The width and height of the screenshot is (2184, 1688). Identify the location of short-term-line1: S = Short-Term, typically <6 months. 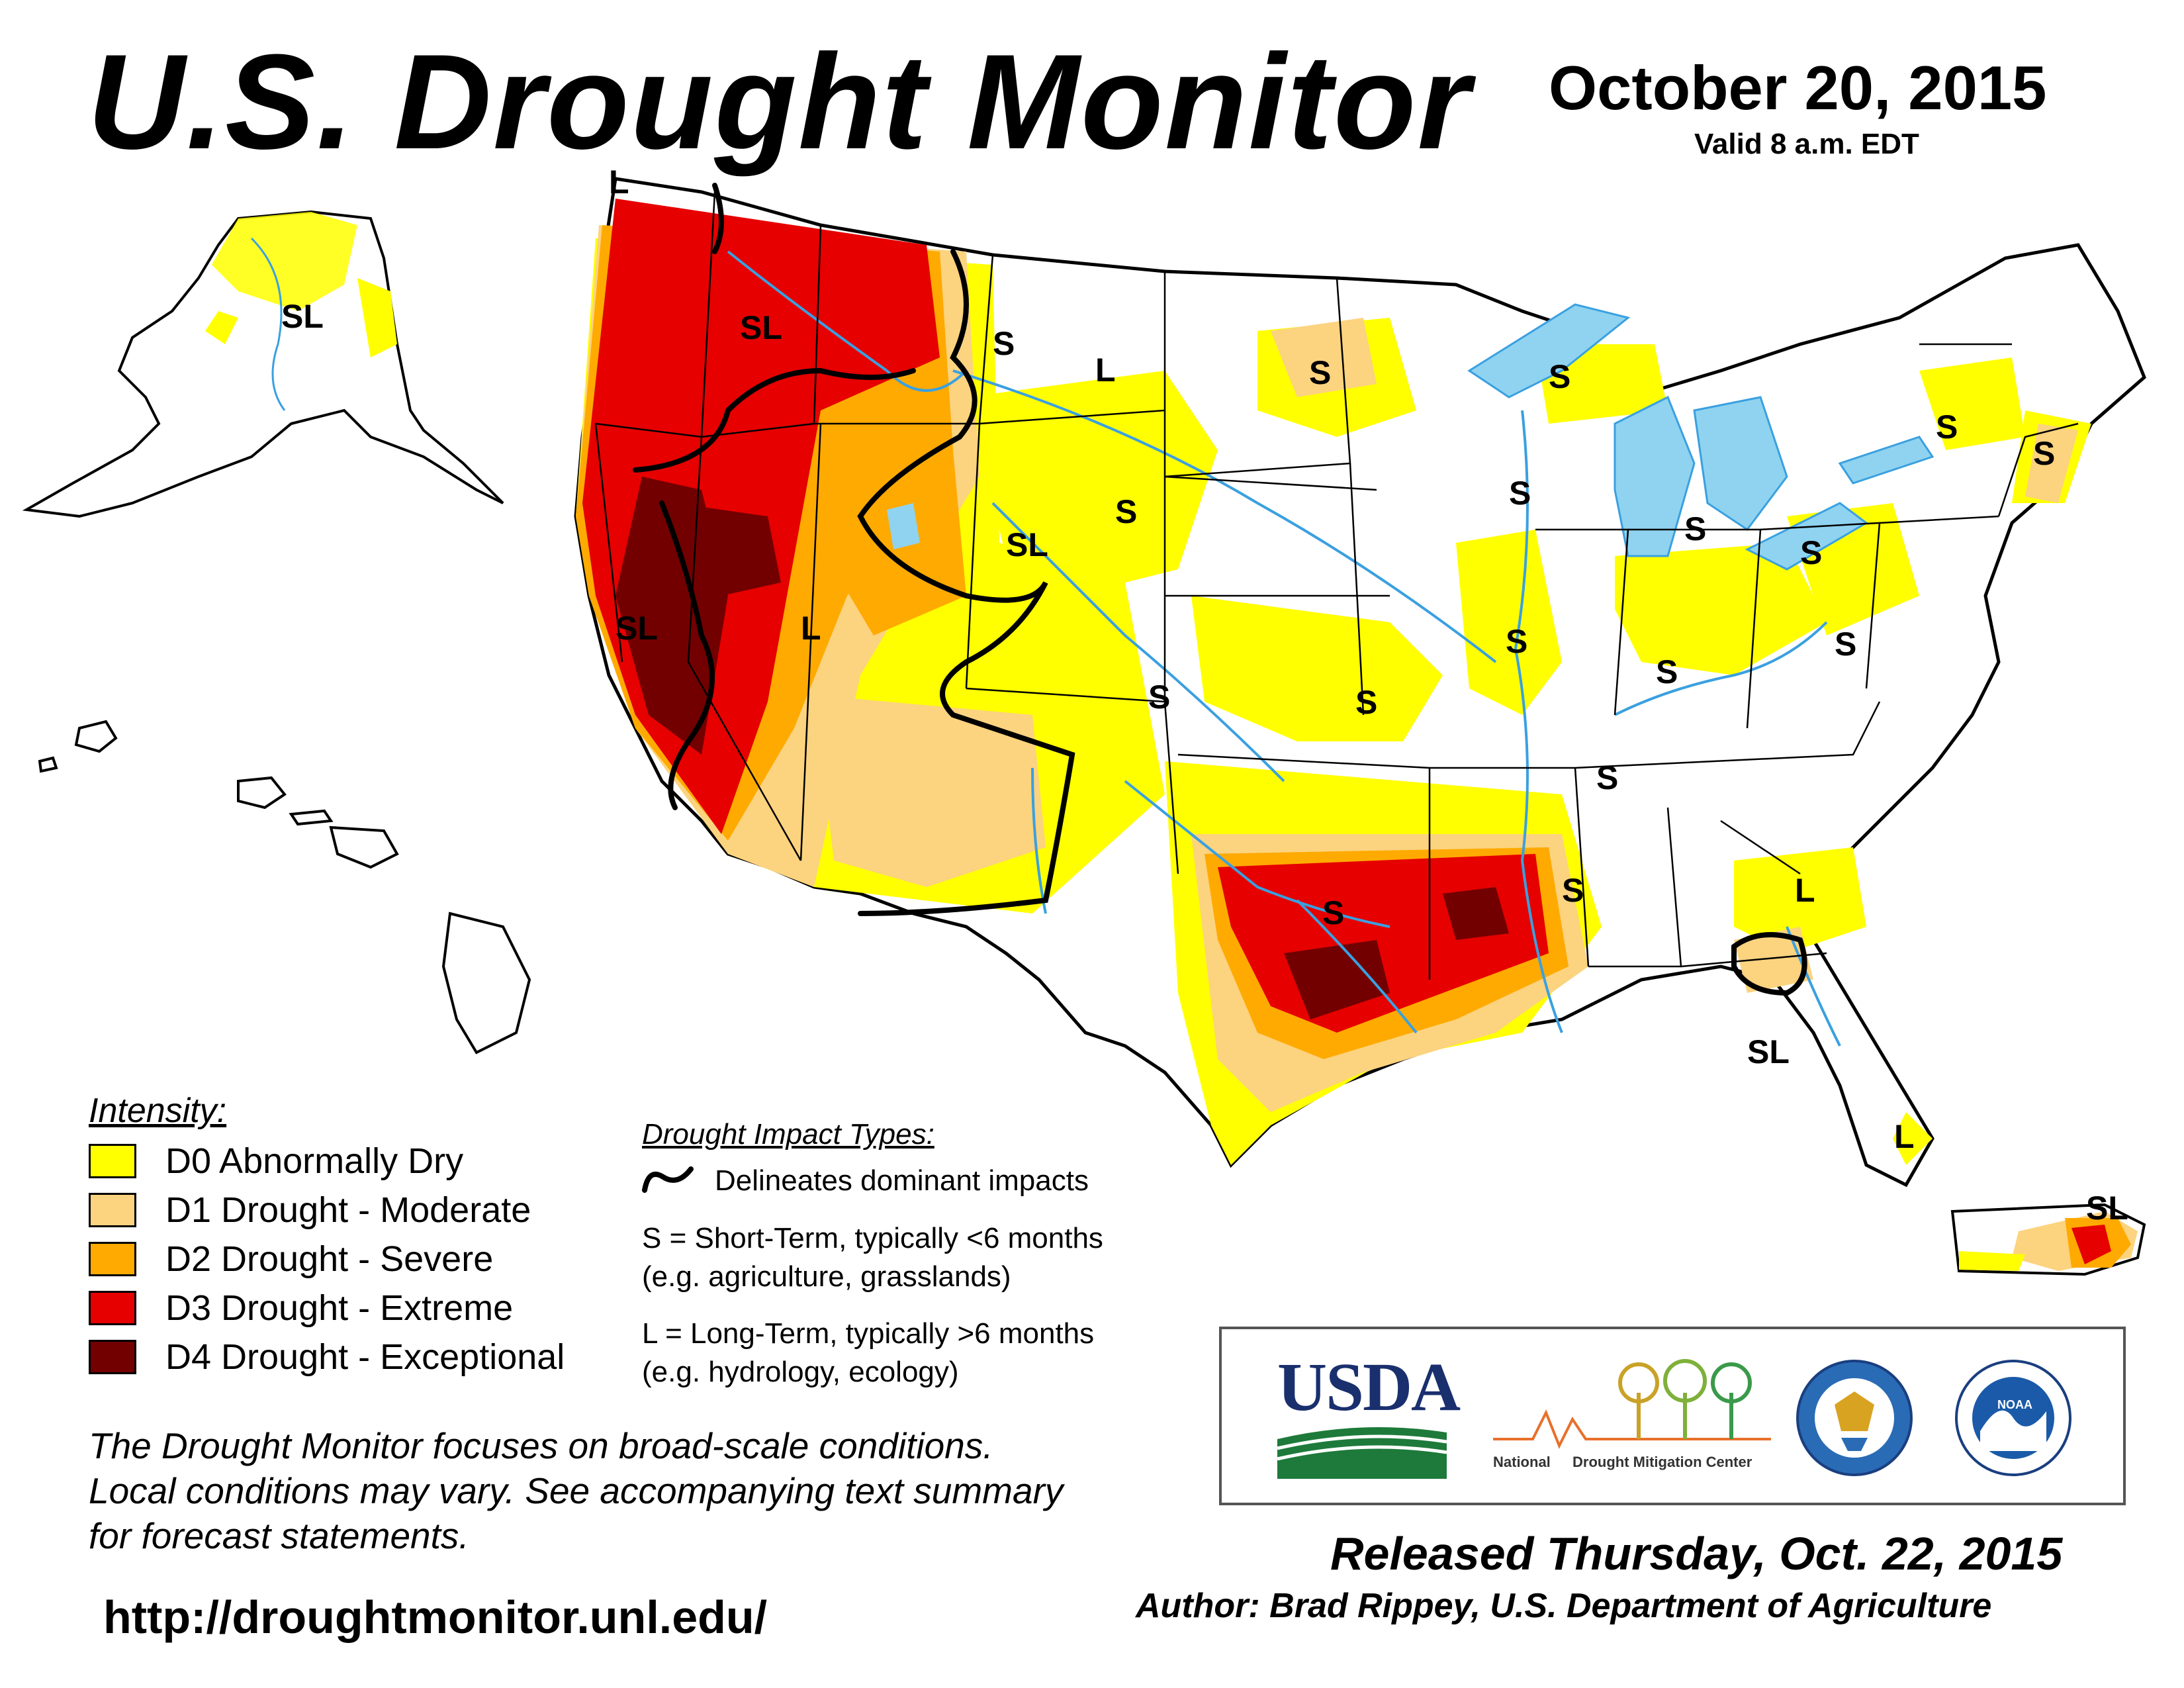
(872, 1238).